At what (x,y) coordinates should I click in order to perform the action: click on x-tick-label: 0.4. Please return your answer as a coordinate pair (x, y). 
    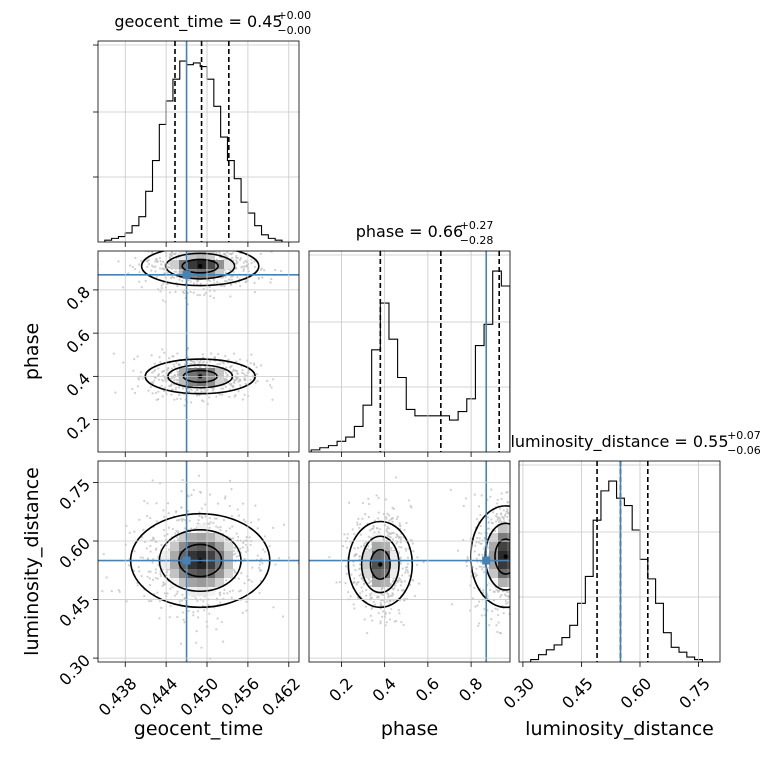
    Looking at the image, I should click on (384, 689).